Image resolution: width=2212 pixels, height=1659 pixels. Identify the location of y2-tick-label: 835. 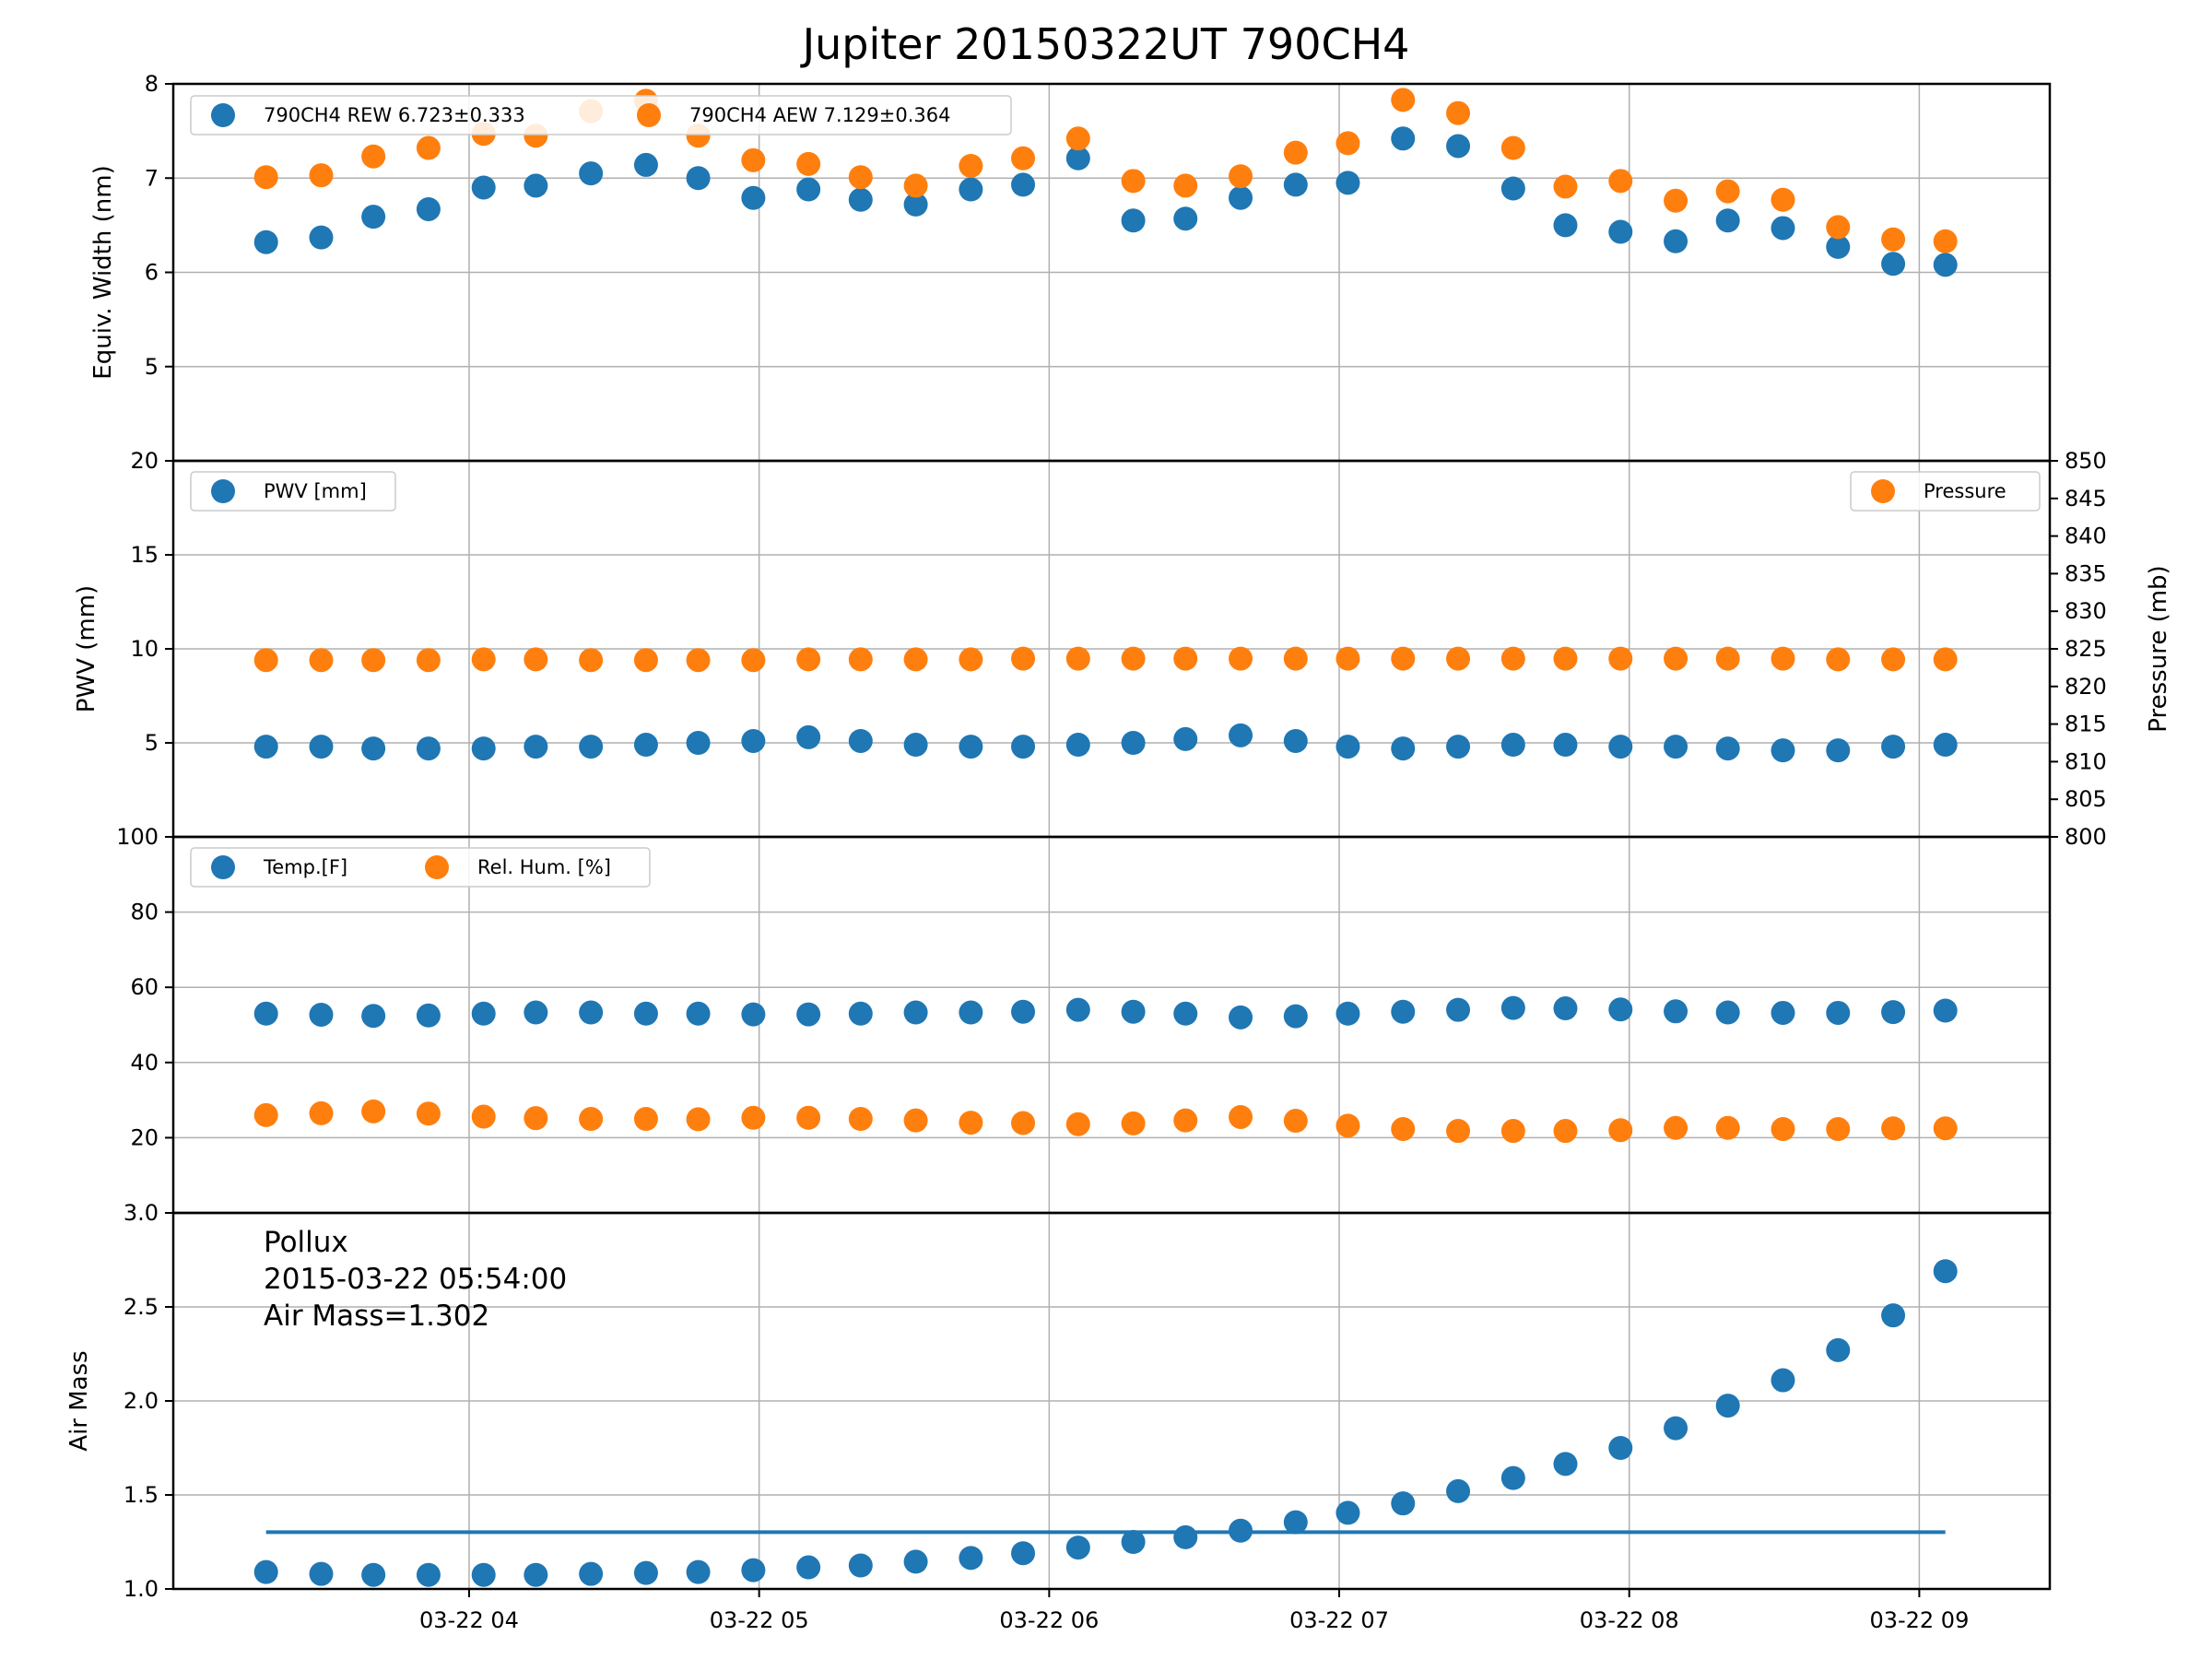
(2086, 573).